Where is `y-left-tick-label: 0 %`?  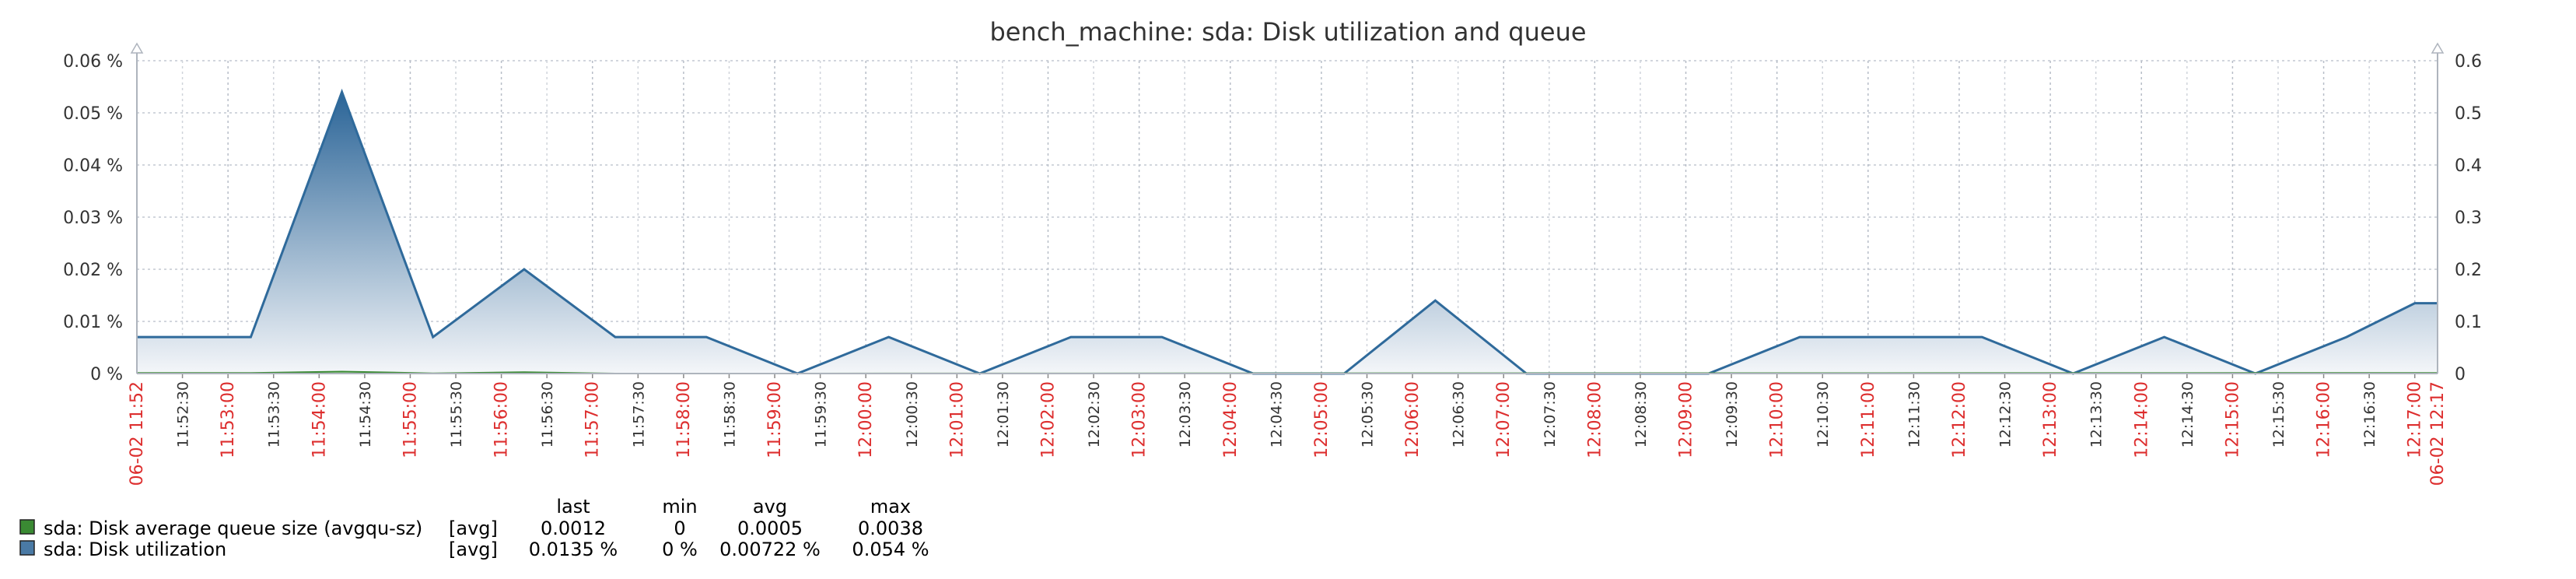 y-left-tick-label: 0 % is located at coordinates (107, 374).